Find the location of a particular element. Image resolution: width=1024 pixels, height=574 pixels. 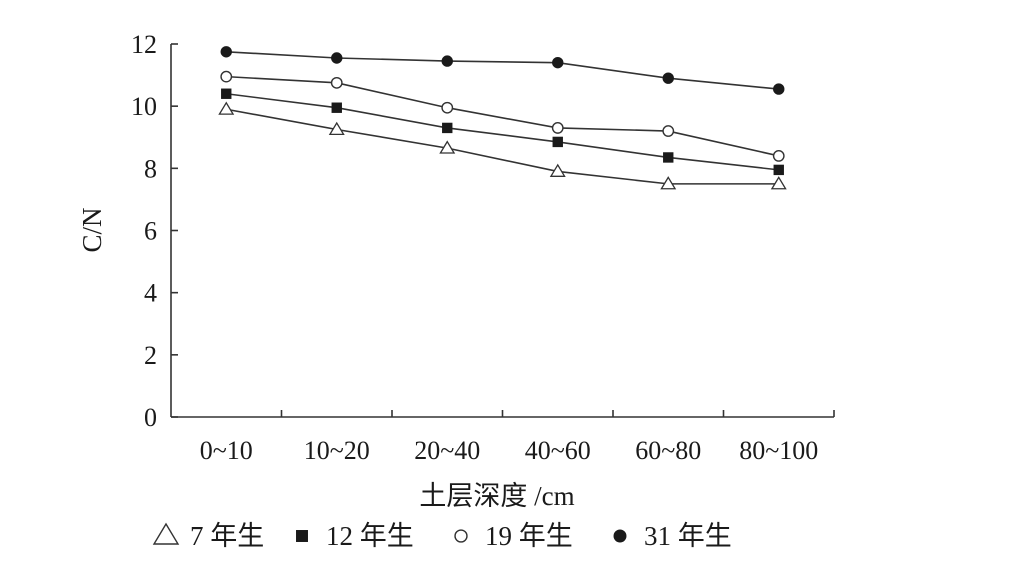

legend-label: 7 年生 is located at coordinates (227, 536).